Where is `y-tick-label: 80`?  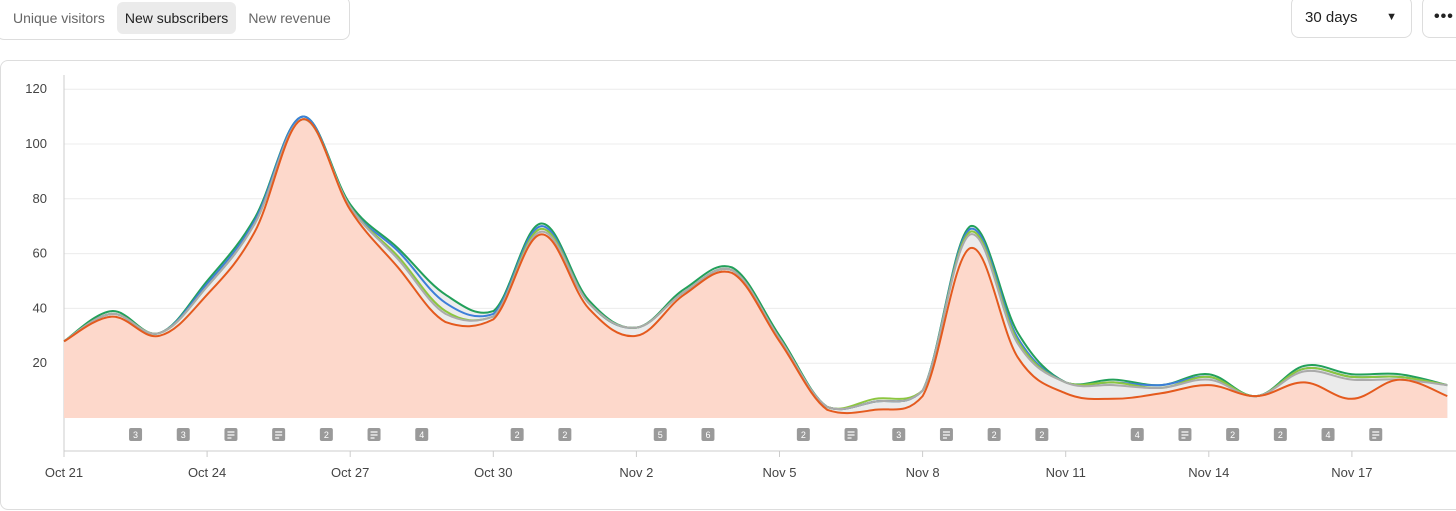 y-tick-label: 80 is located at coordinates (40, 198).